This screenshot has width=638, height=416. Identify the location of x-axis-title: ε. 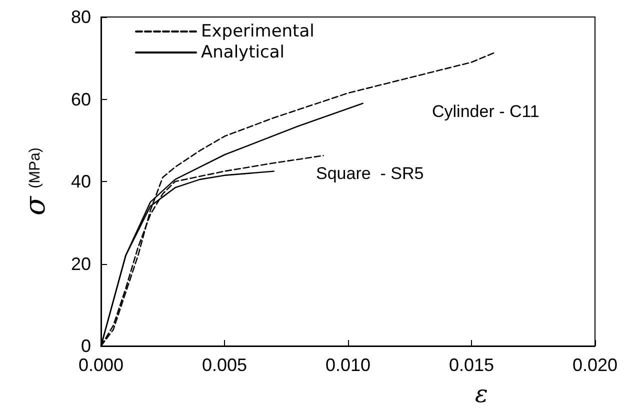
(481, 394).